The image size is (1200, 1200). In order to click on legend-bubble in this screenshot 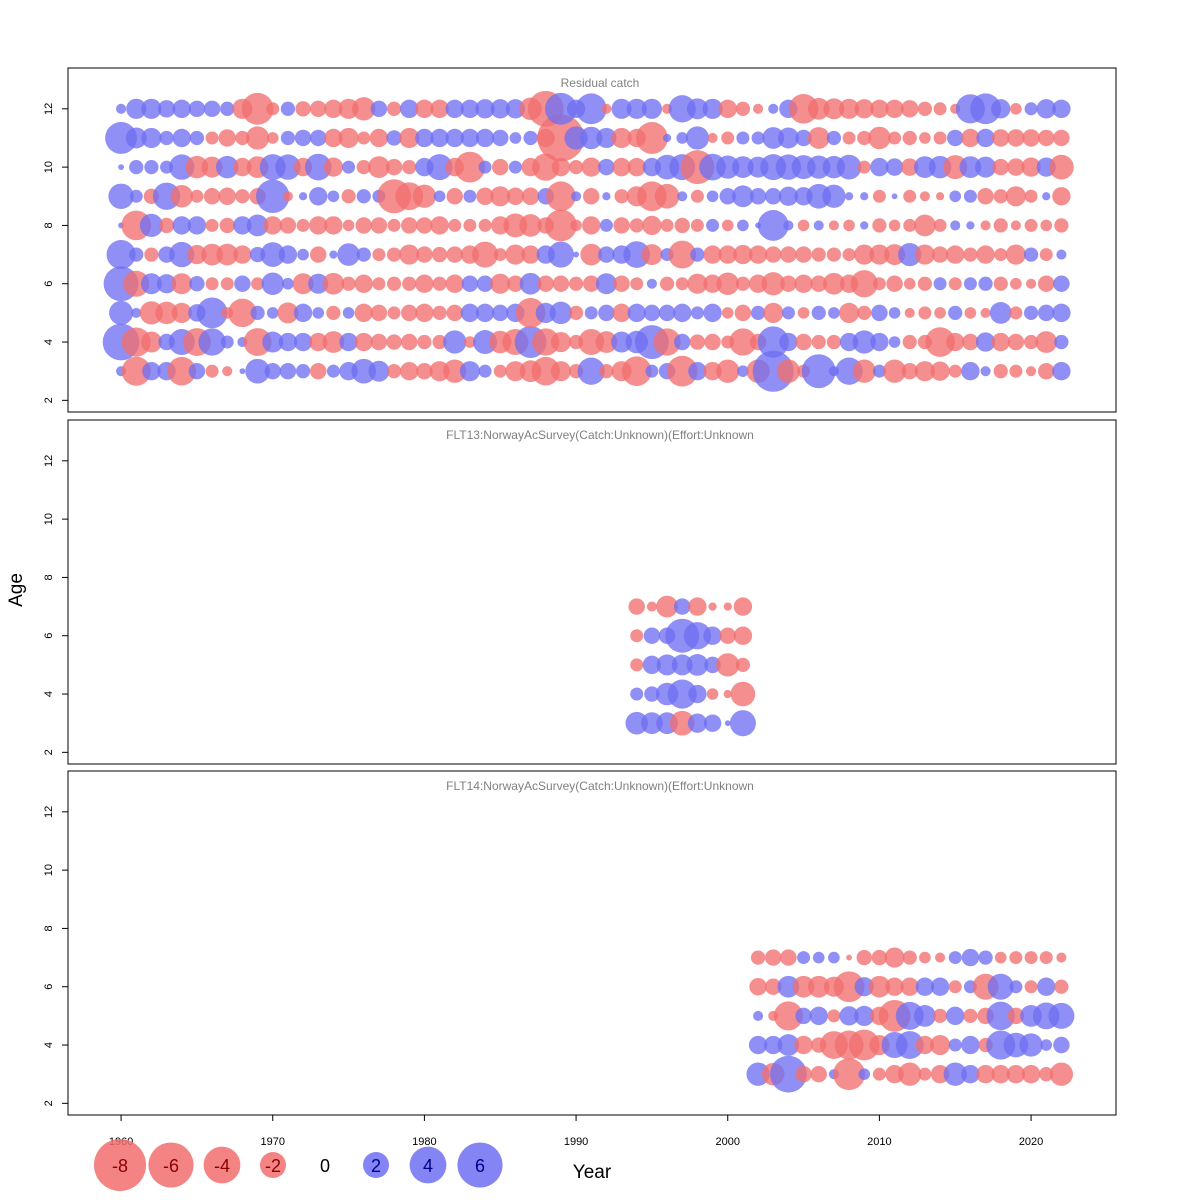, I will do `click(480, 1165)`.